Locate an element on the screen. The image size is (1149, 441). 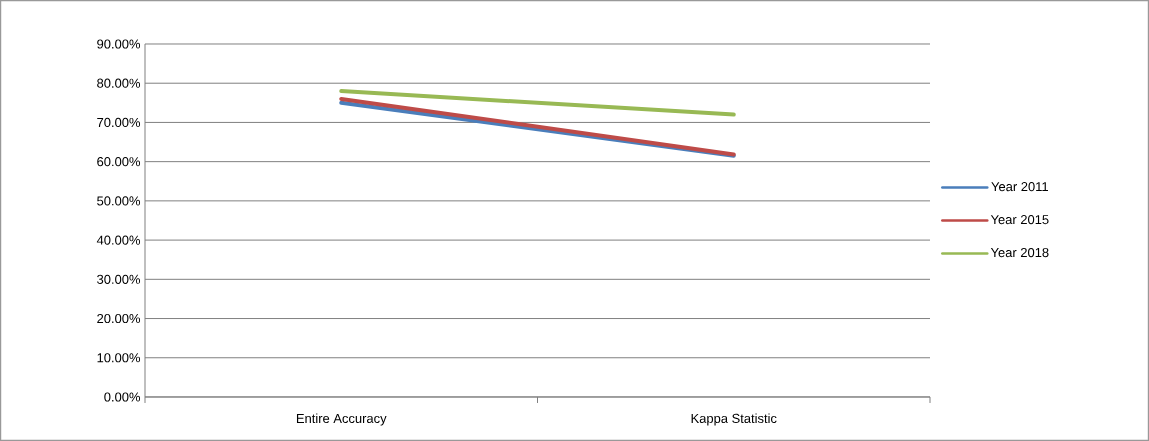
legend-label: Year 2011 is located at coordinates (1019, 187).